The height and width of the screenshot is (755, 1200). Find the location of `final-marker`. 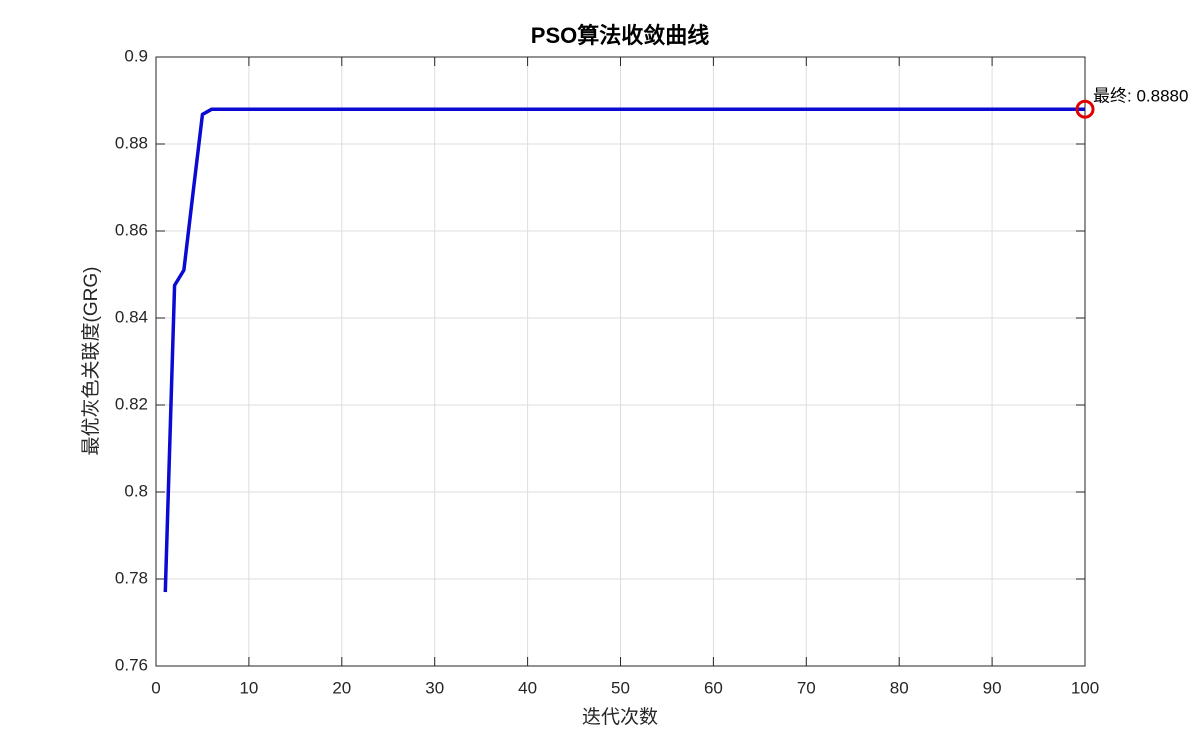

final-marker is located at coordinates (1085, 109).